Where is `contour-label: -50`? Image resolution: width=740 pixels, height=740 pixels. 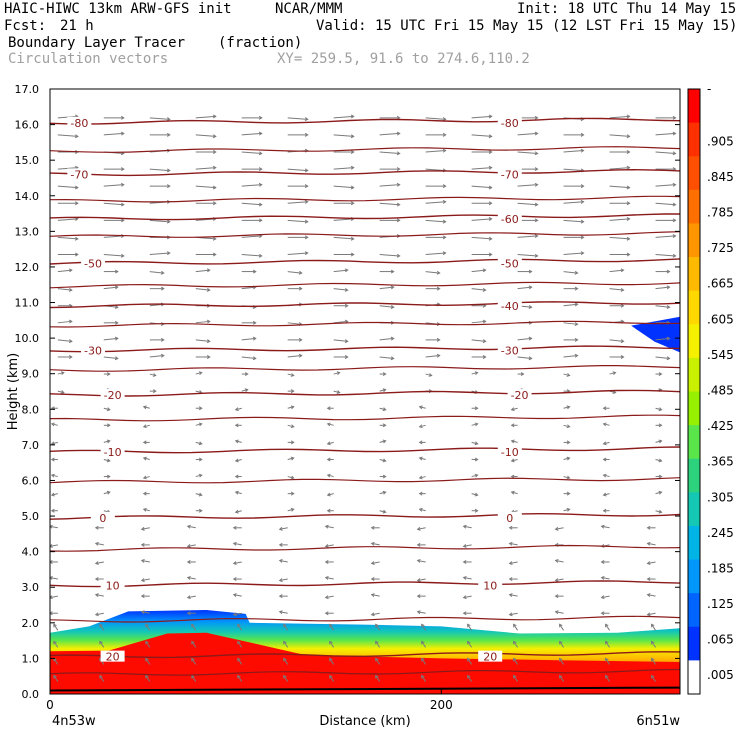
contour-label: -50 is located at coordinates (510, 263).